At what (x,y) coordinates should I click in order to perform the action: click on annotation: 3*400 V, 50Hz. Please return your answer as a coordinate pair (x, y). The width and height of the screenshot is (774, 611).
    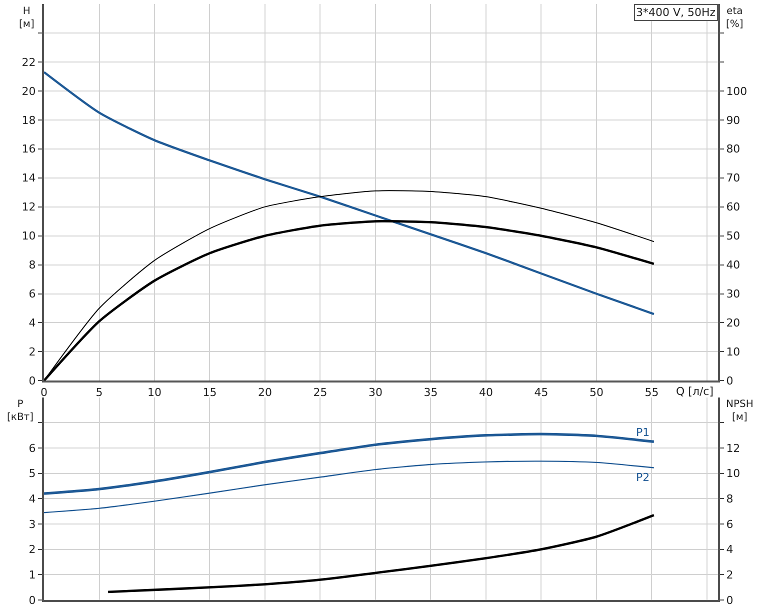
    Looking at the image, I should click on (676, 12).